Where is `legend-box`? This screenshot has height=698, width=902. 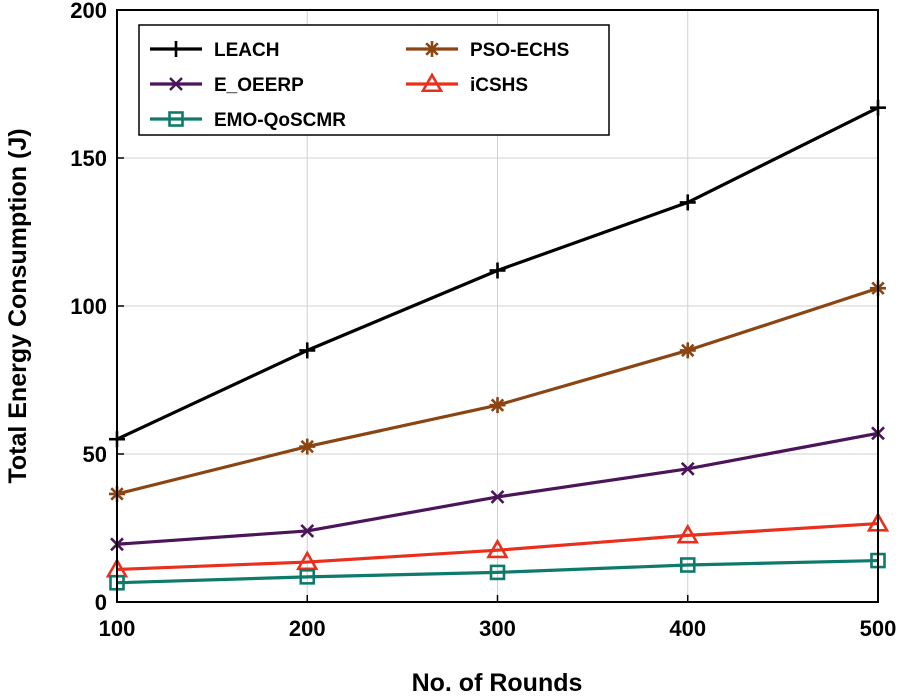 legend-box is located at coordinates (374, 80).